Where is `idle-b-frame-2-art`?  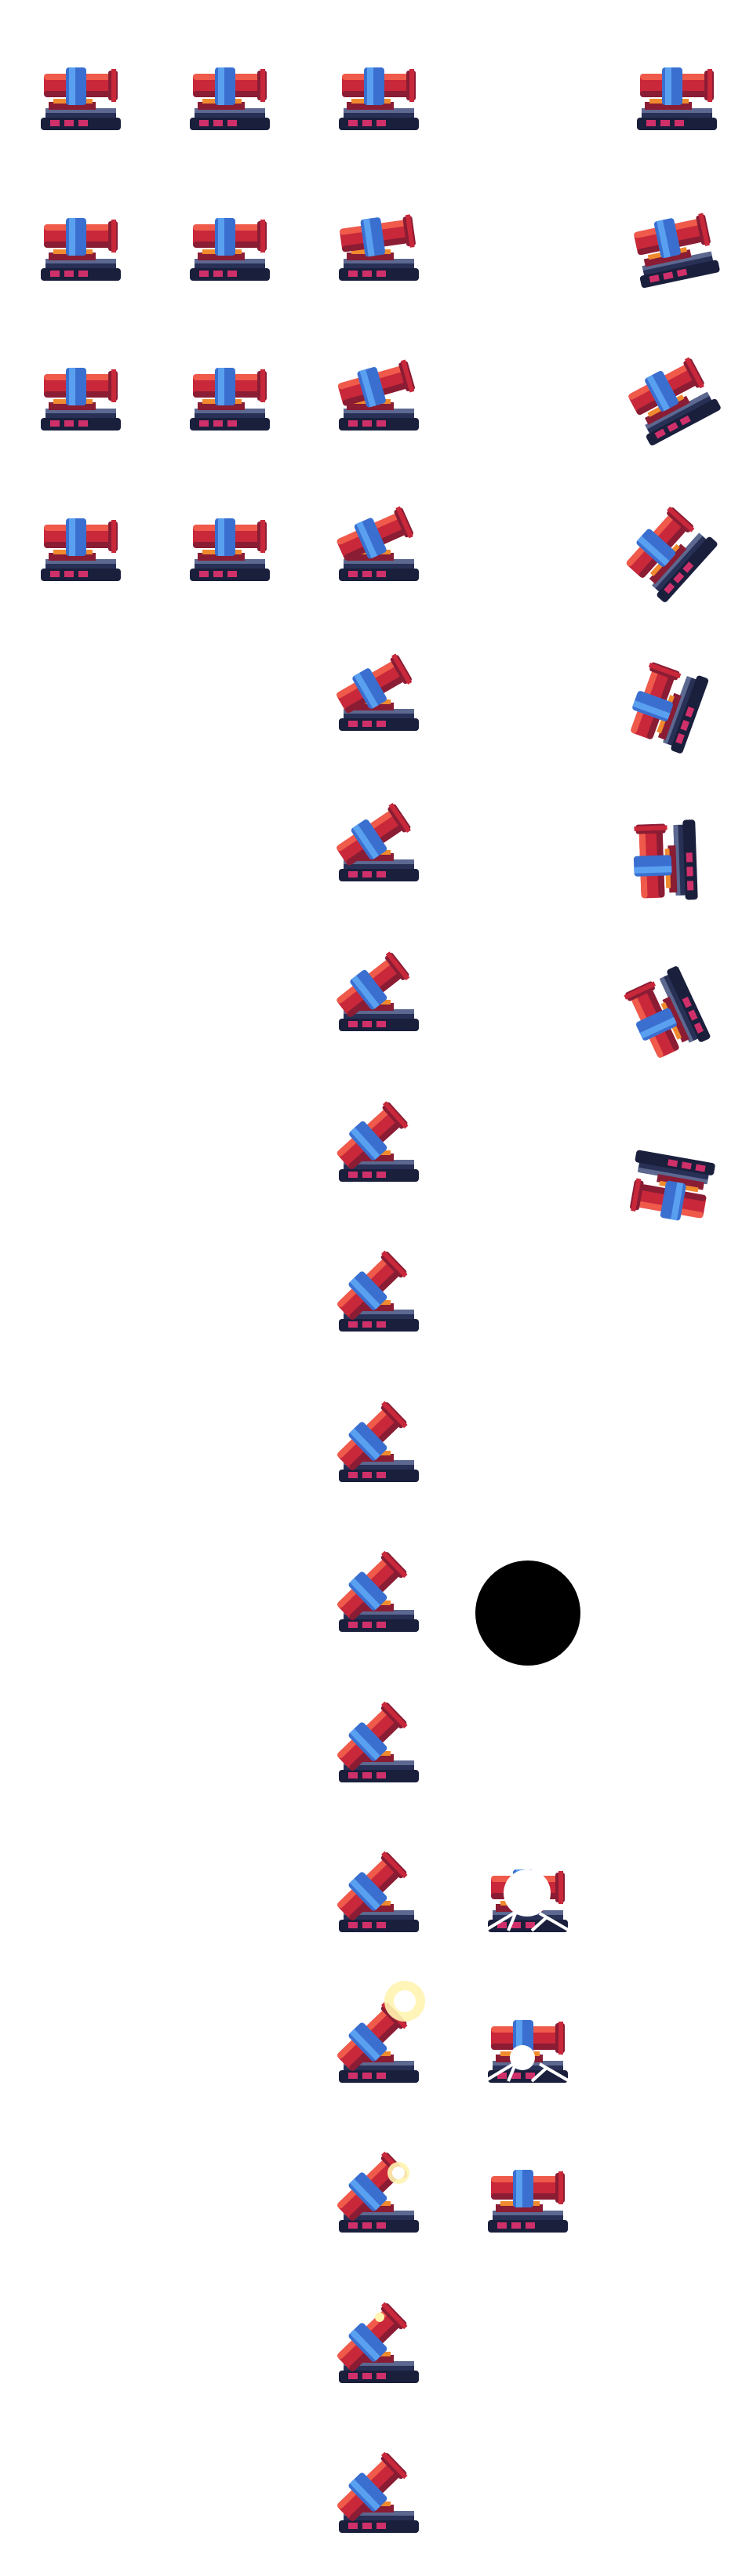
idle-b-frame-2-art is located at coordinates (230, 249).